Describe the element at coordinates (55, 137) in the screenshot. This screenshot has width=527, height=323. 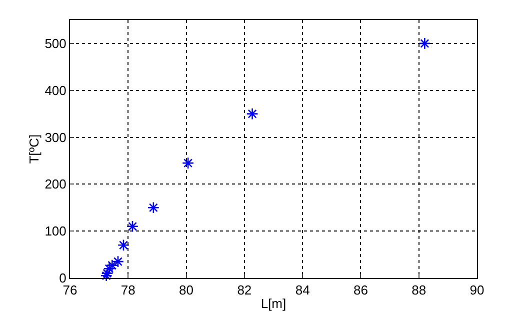
I see `y-tick-label: 300` at that location.